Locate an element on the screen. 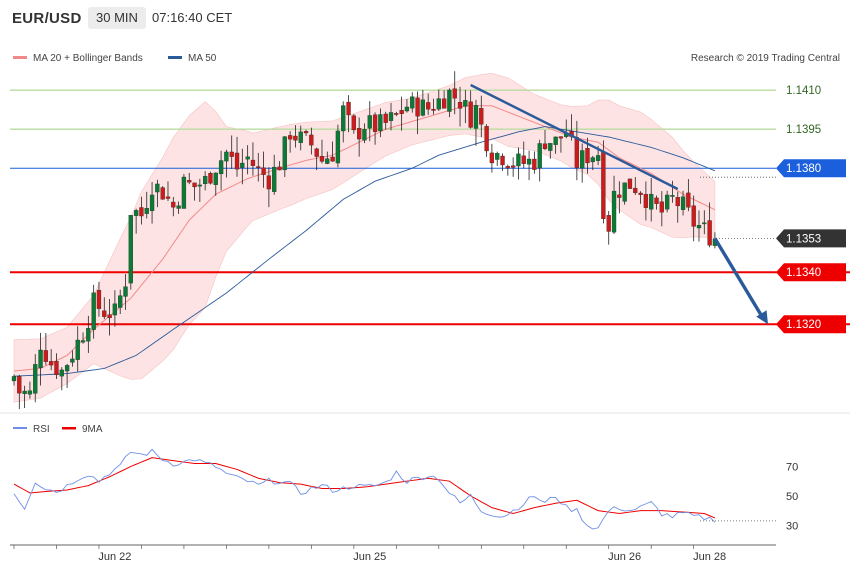 This screenshot has width=850, height=576. legend-rsi-label: RSI is located at coordinates (41, 429).